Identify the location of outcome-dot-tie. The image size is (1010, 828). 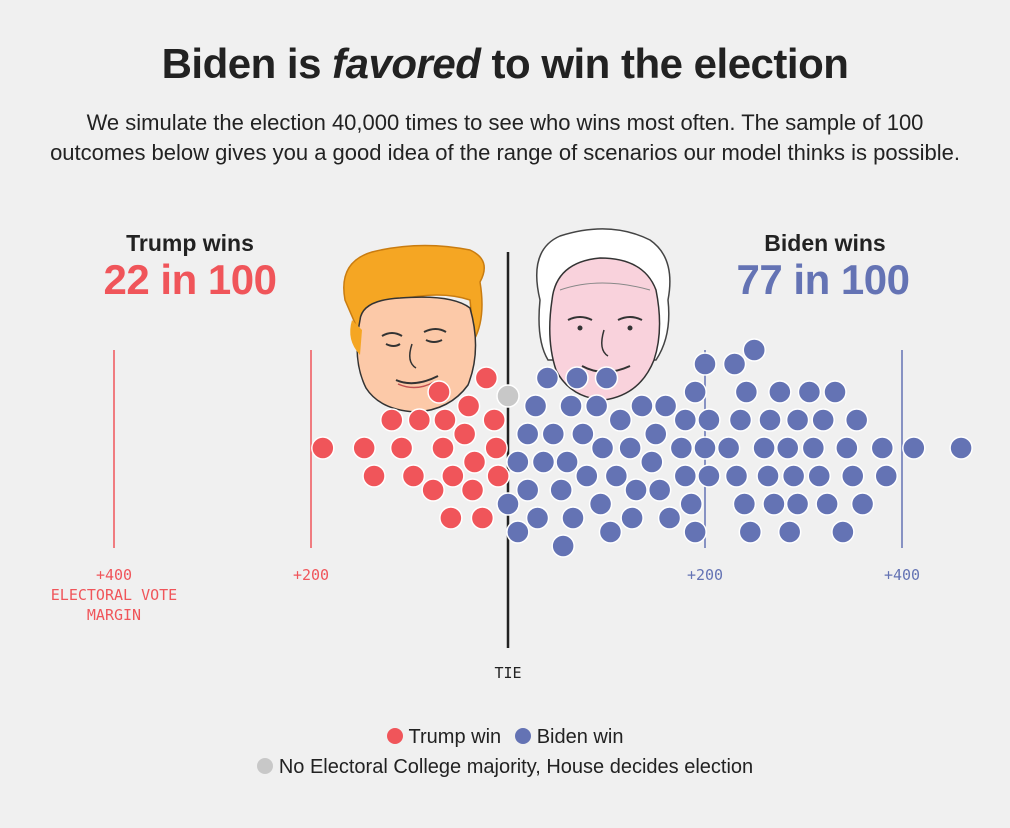
(508, 396).